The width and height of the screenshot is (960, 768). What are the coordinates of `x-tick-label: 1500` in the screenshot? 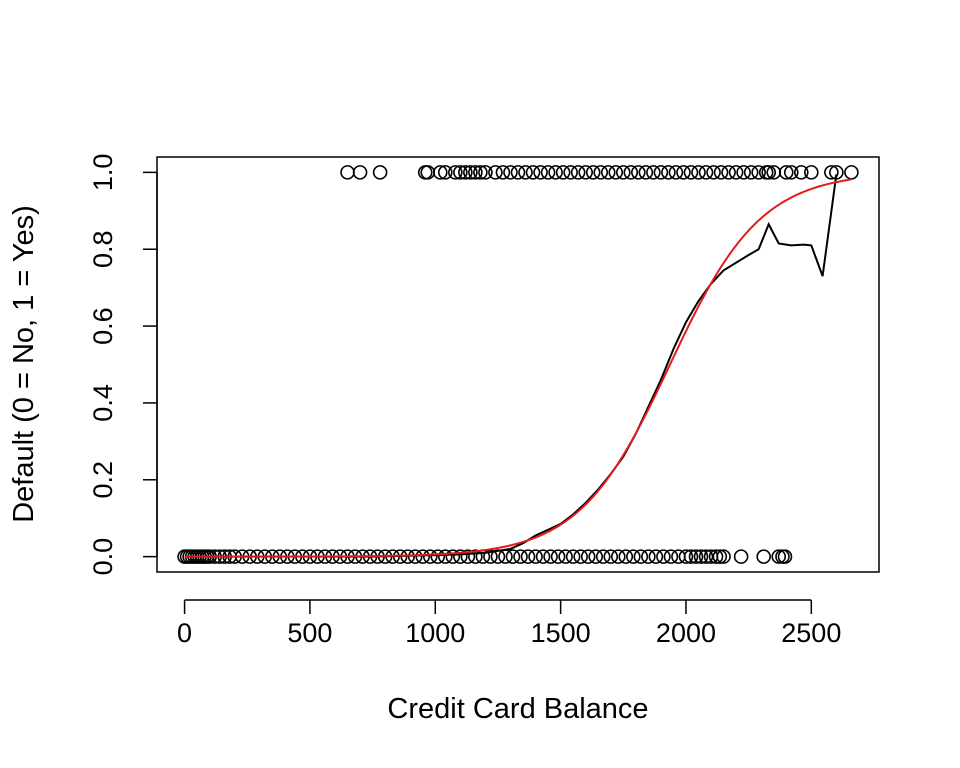 It's located at (561, 633).